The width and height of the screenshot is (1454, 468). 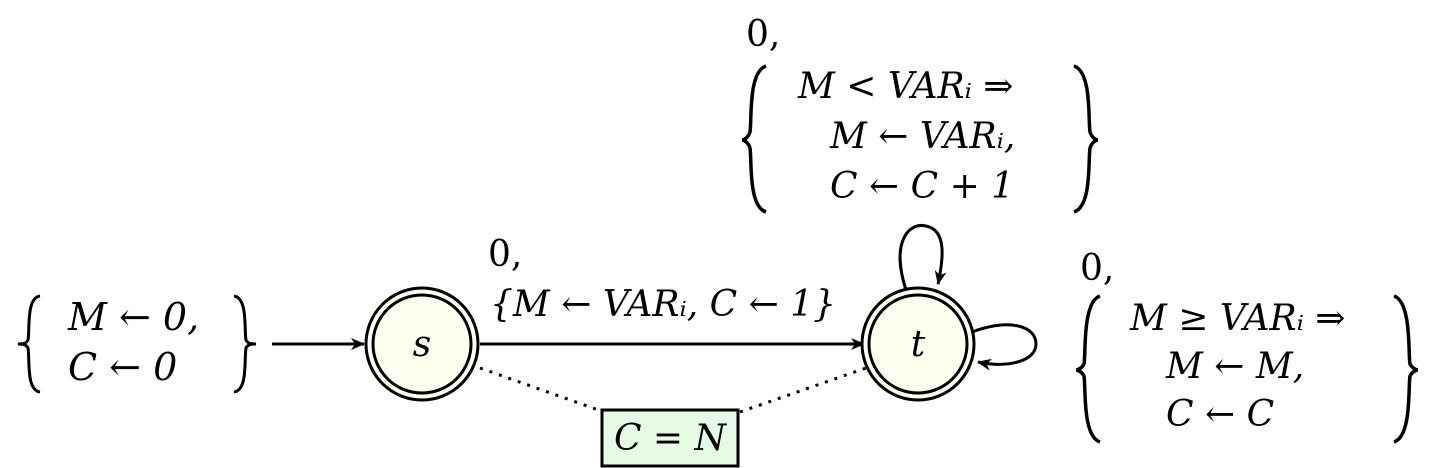 I want to click on loop-top-line-3: C ← C + 1, so click(x=922, y=186).